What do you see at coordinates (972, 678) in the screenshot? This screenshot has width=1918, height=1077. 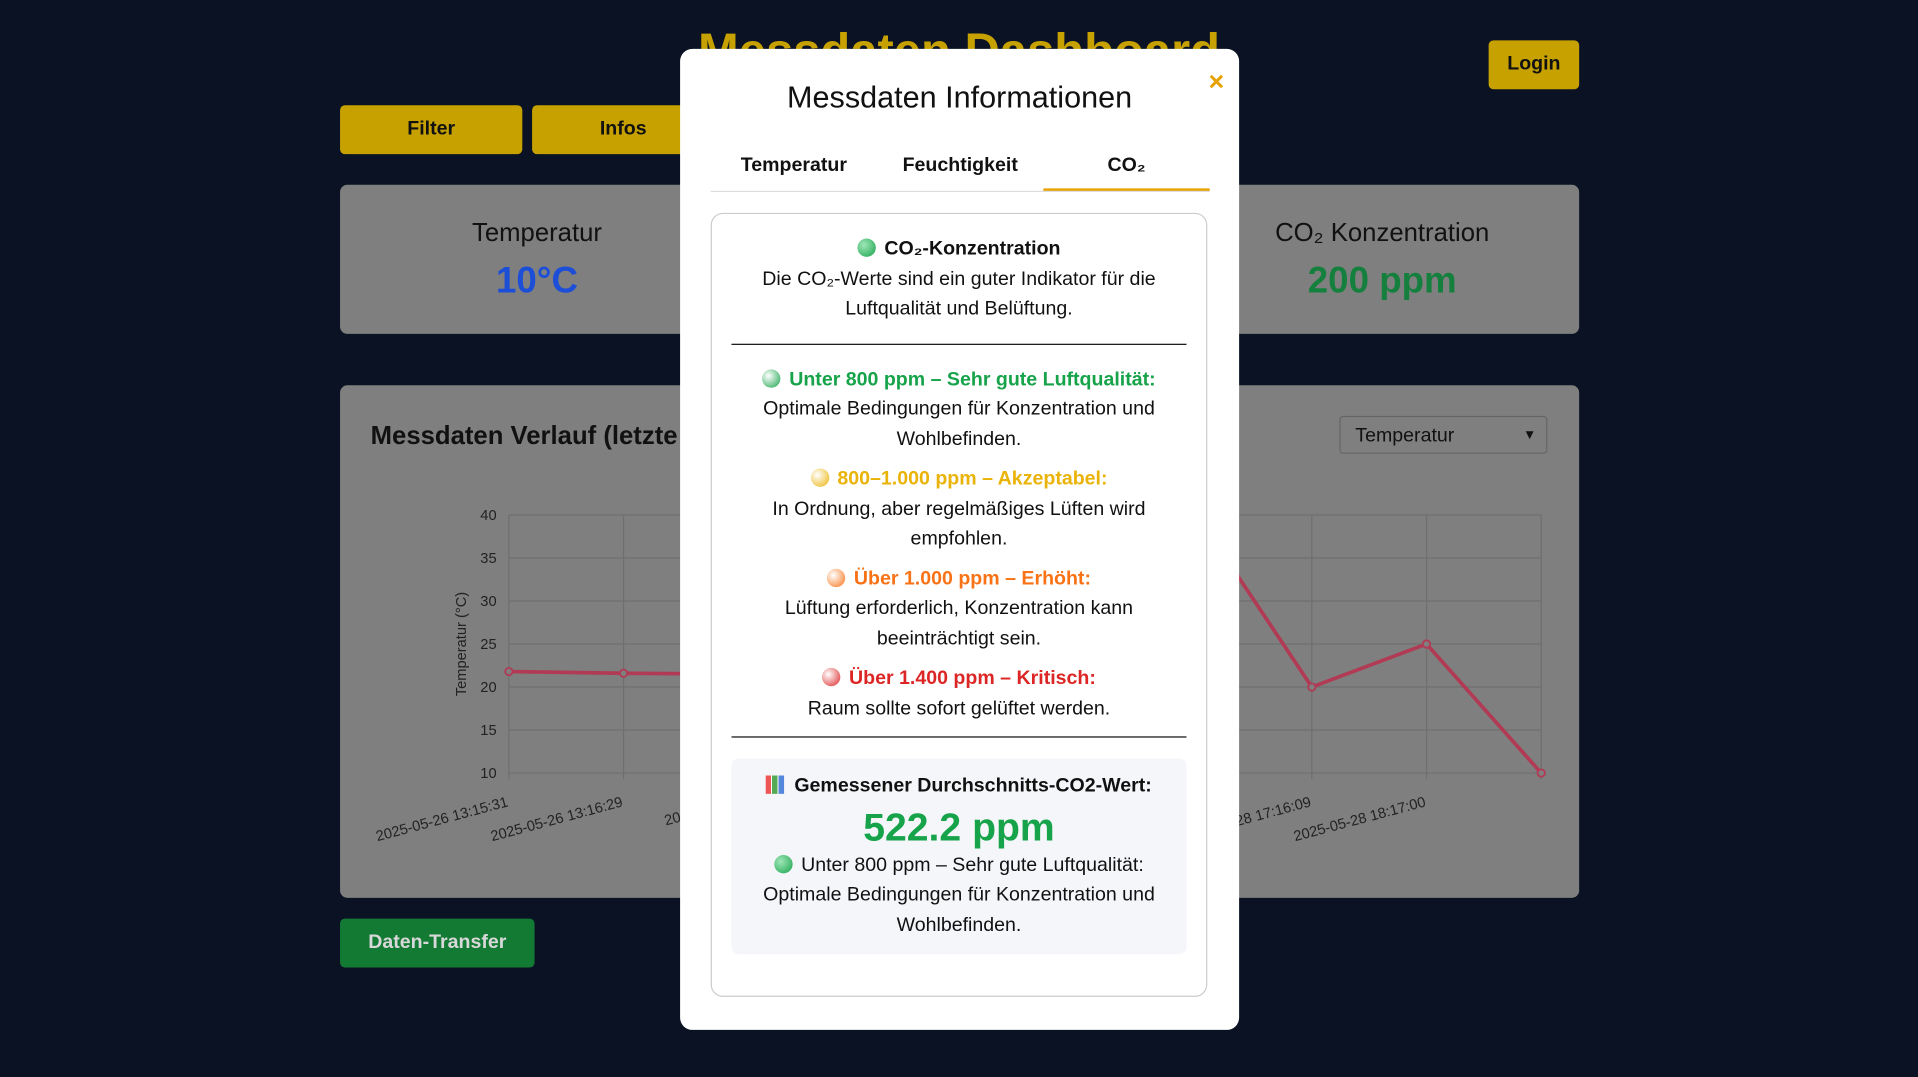 I see `level-heading-text: Über 1.400 ppm – Kritisch:` at bounding box center [972, 678].